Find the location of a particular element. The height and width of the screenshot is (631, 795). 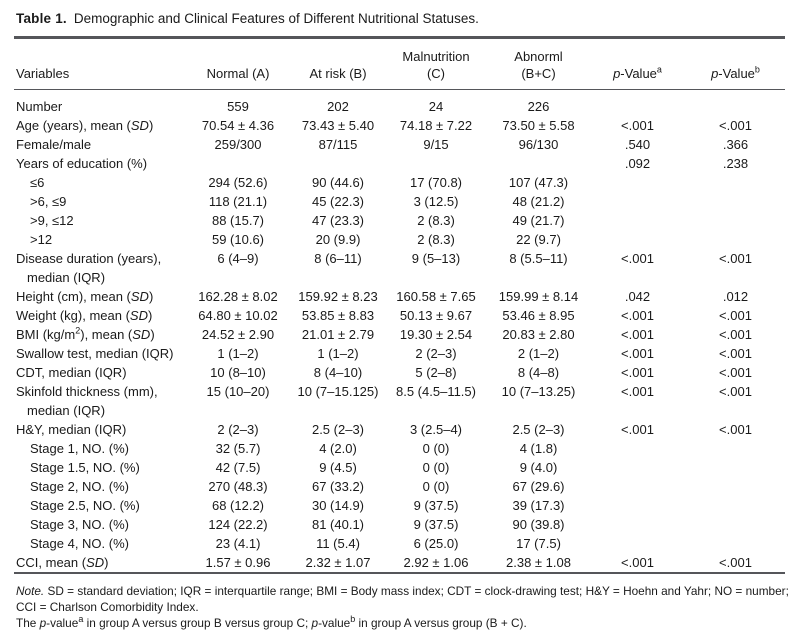

cell: .540 is located at coordinates (637, 144).